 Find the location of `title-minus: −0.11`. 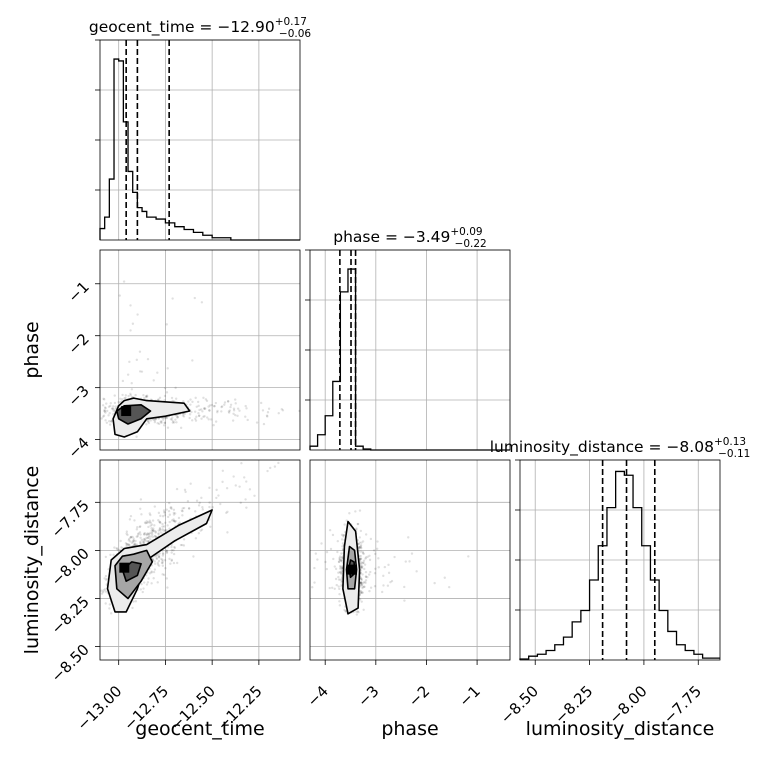

title-minus: −0.11 is located at coordinates (734, 454).